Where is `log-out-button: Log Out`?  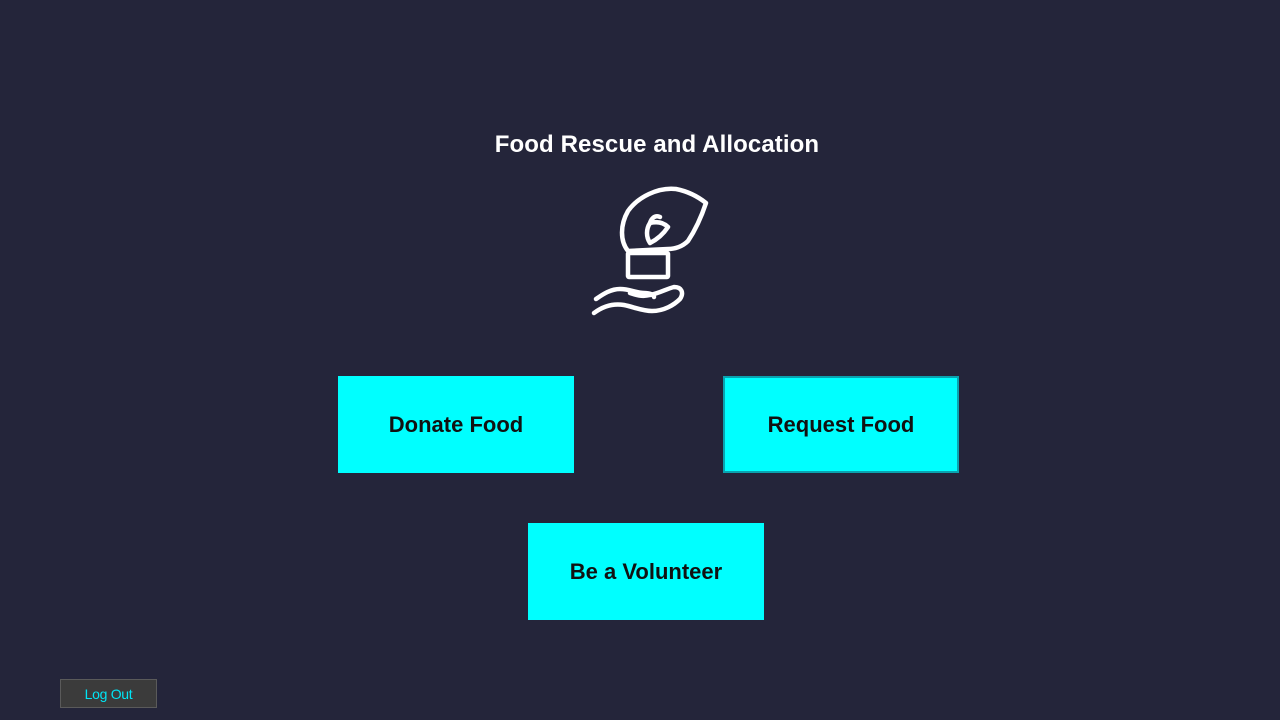 log-out-button: Log Out is located at coordinates (108, 693).